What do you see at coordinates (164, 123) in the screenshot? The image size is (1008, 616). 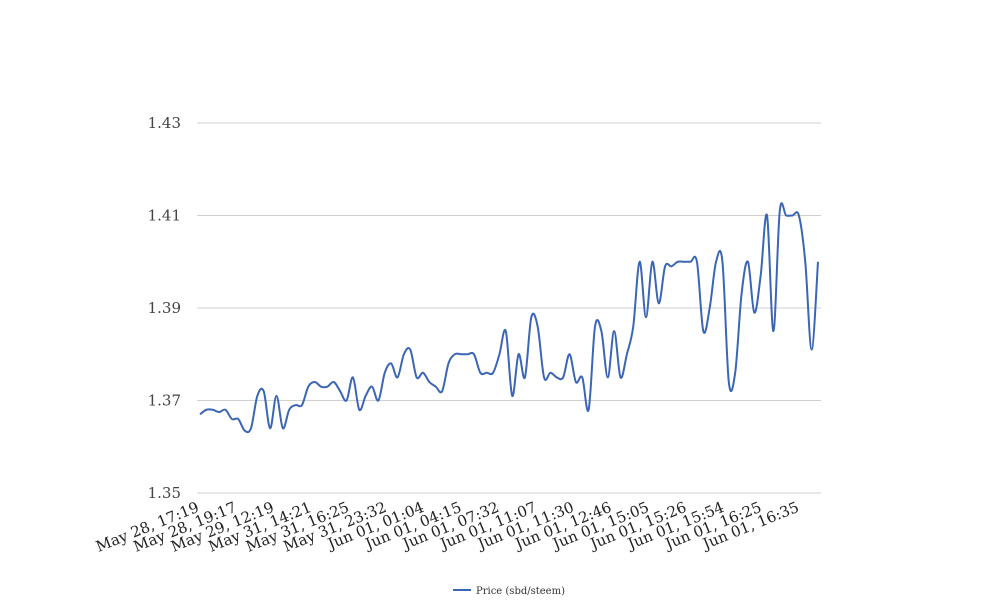 I see `y-tick-label: 1.43` at bounding box center [164, 123].